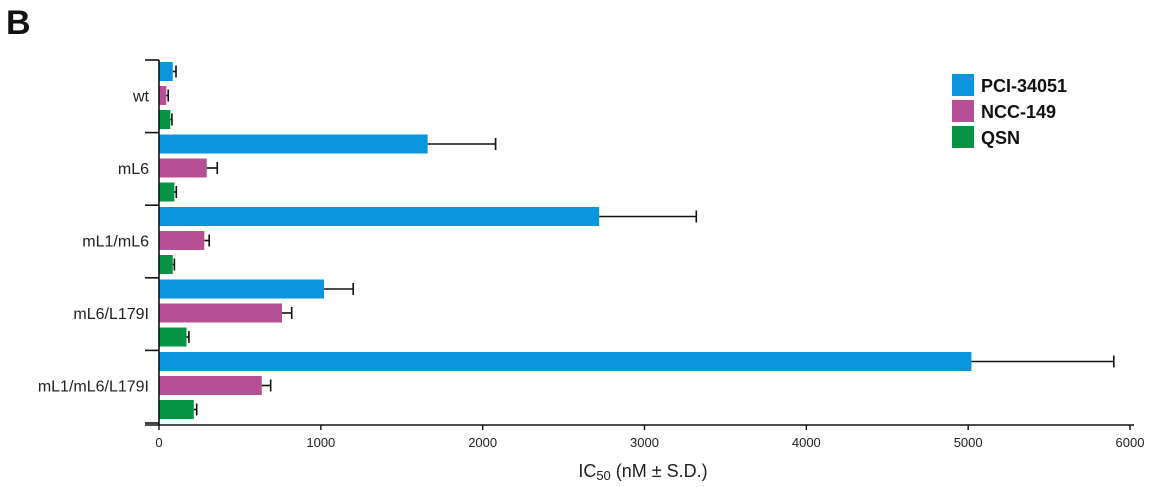  What do you see at coordinates (1024, 86) in the screenshot?
I see `legend-label: PCI-34051` at bounding box center [1024, 86].